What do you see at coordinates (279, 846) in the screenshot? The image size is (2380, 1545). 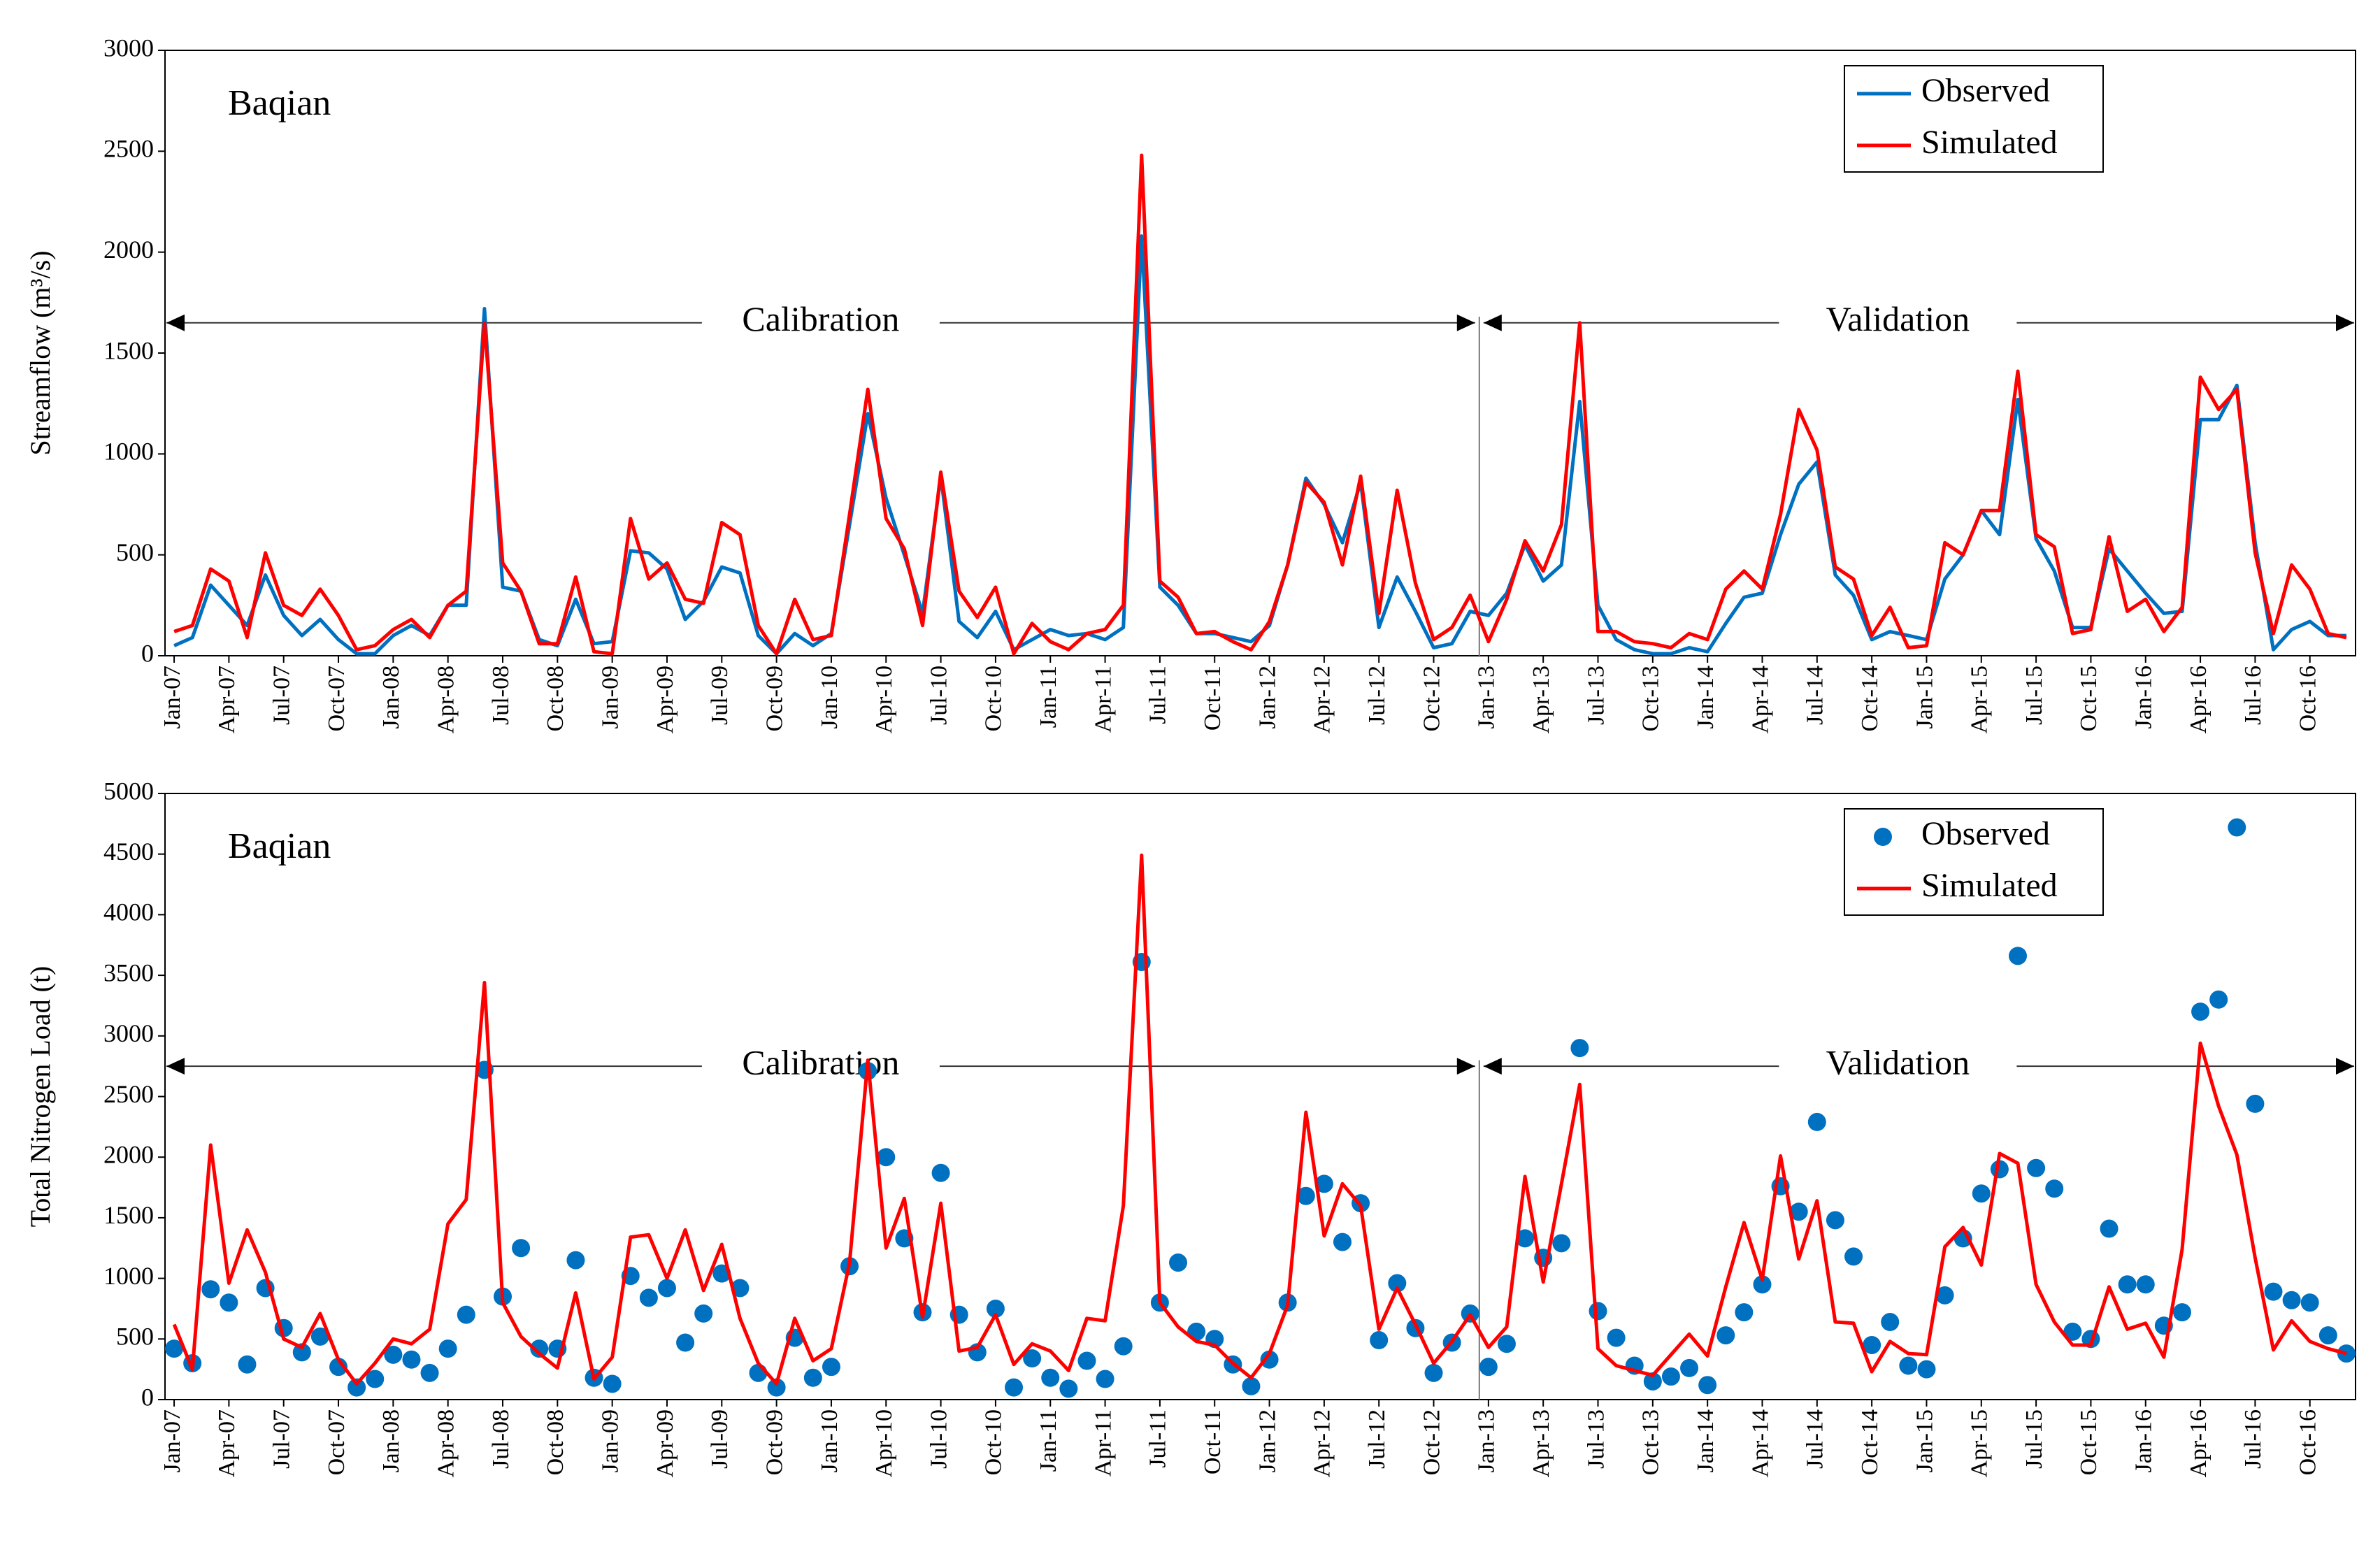 I see `panel-title: Baqian` at bounding box center [279, 846].